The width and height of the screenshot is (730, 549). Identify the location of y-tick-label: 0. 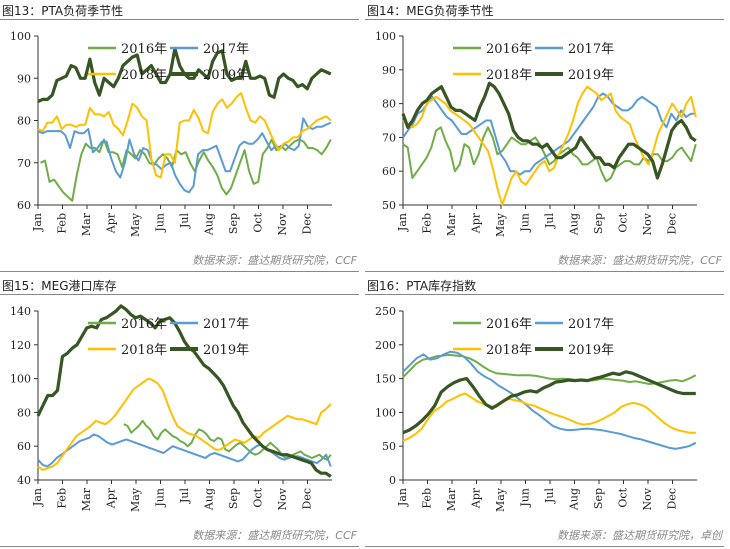
(392, 480).